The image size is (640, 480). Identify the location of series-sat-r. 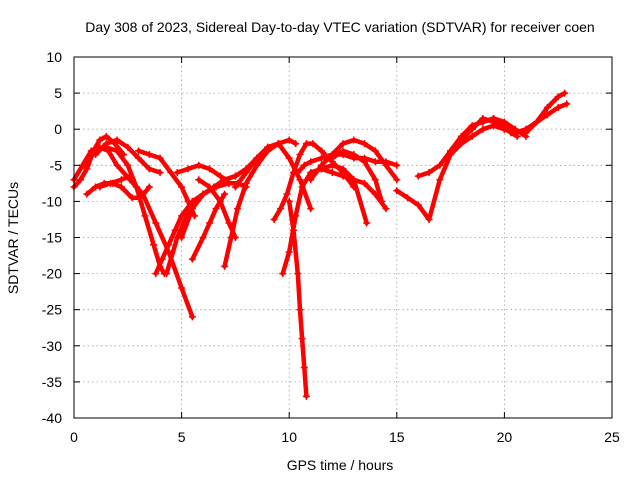
(297, 298).